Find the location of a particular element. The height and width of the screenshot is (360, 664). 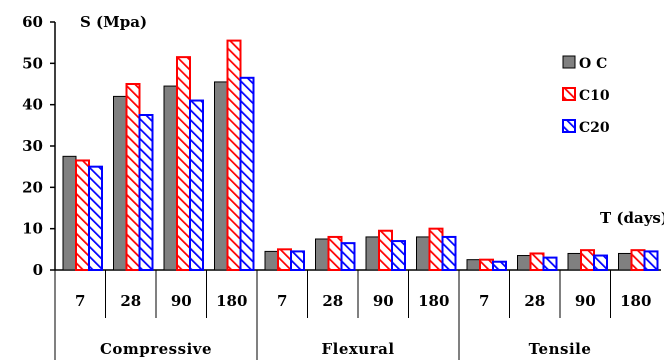

y-tick-label: 30 is located at coordinates (32, 146).